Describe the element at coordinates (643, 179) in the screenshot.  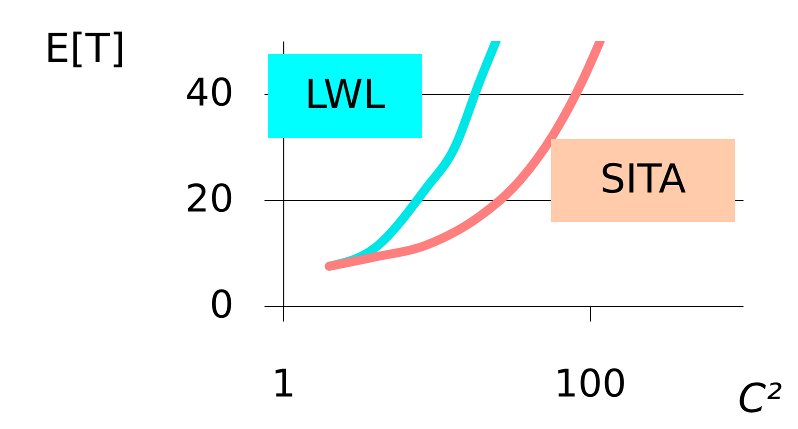
I see `series-label: SITA` at that location.